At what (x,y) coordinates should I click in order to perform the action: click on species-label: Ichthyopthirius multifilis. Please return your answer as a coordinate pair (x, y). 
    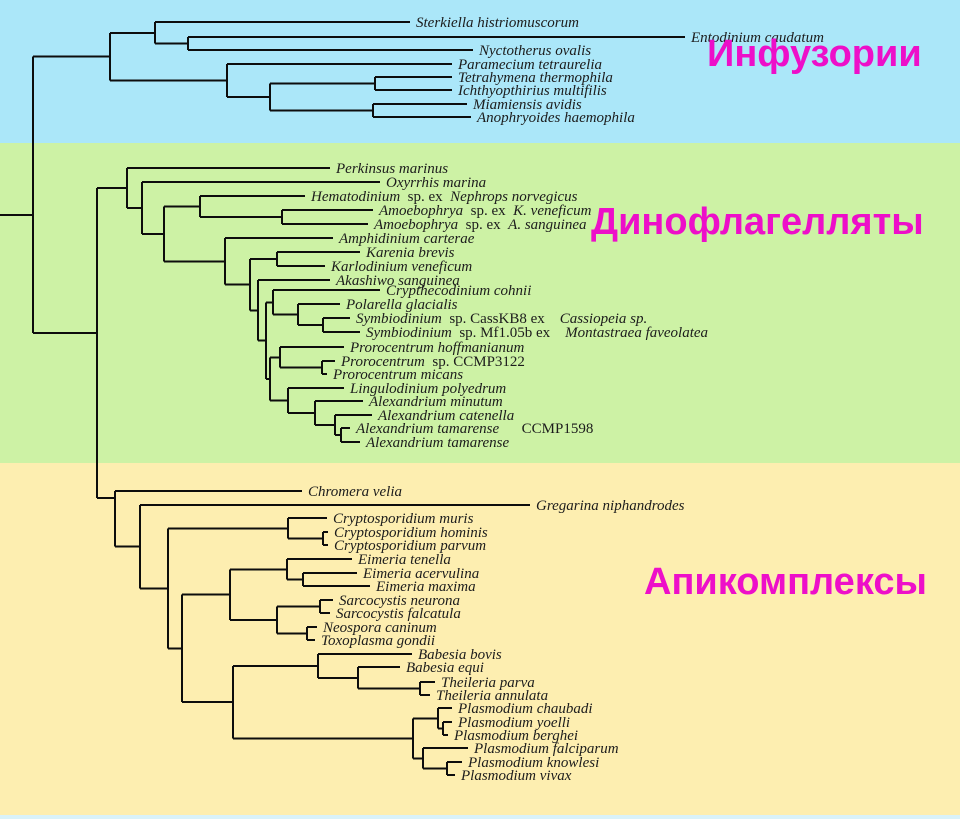
    Looking at the image, I should click on (532, 91).